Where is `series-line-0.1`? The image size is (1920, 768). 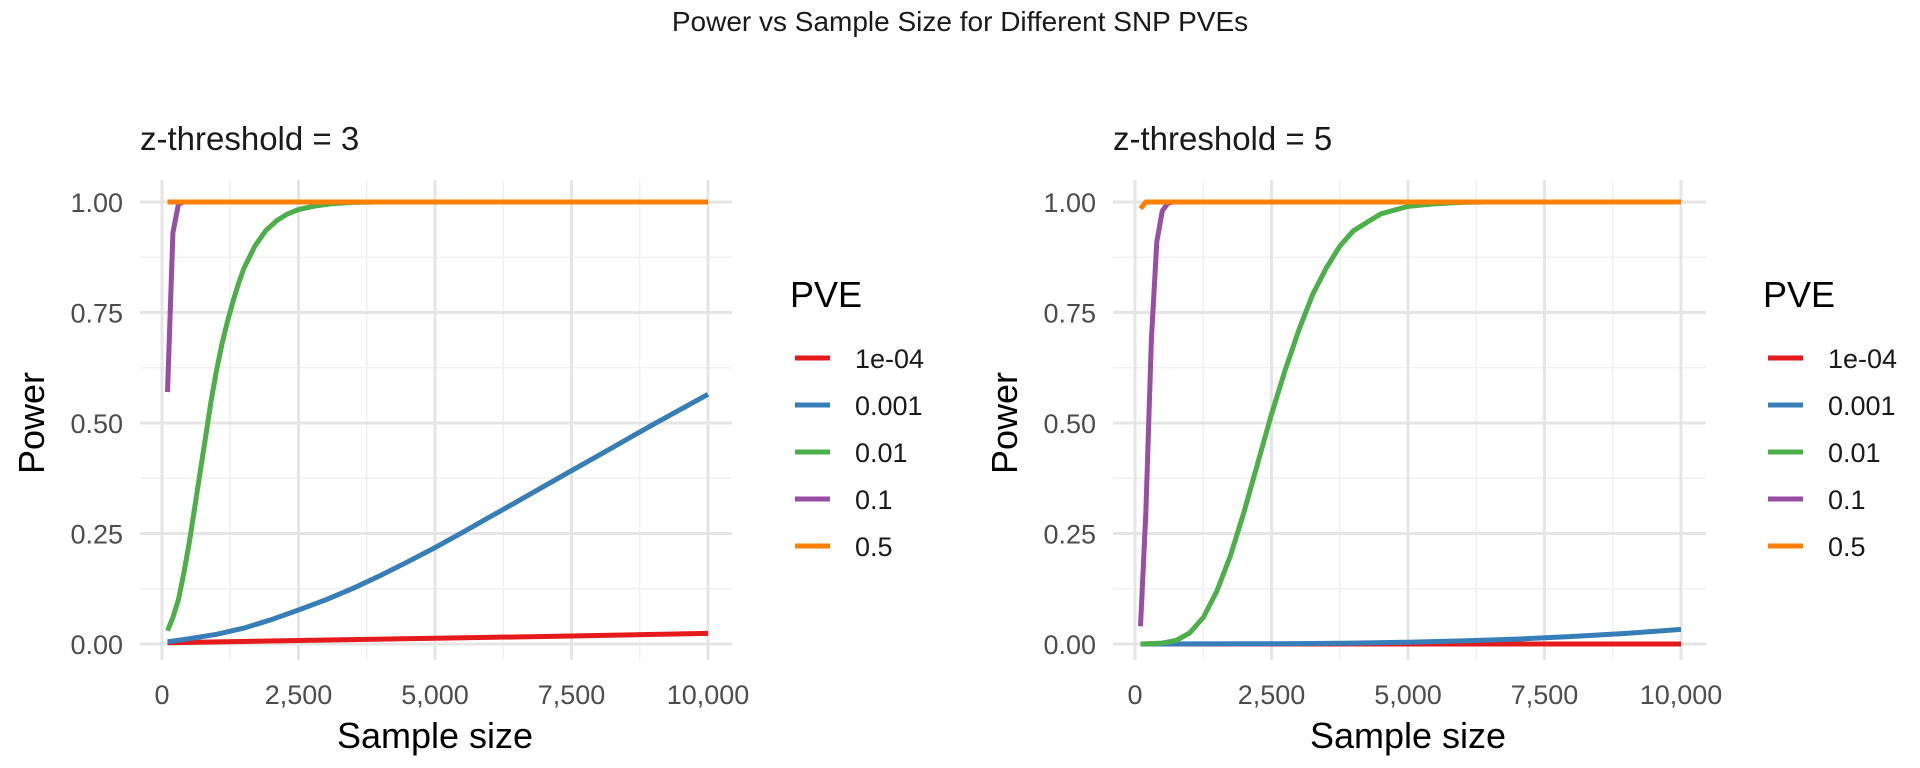 series-line-0.1 is located at coordinates (436, 296).